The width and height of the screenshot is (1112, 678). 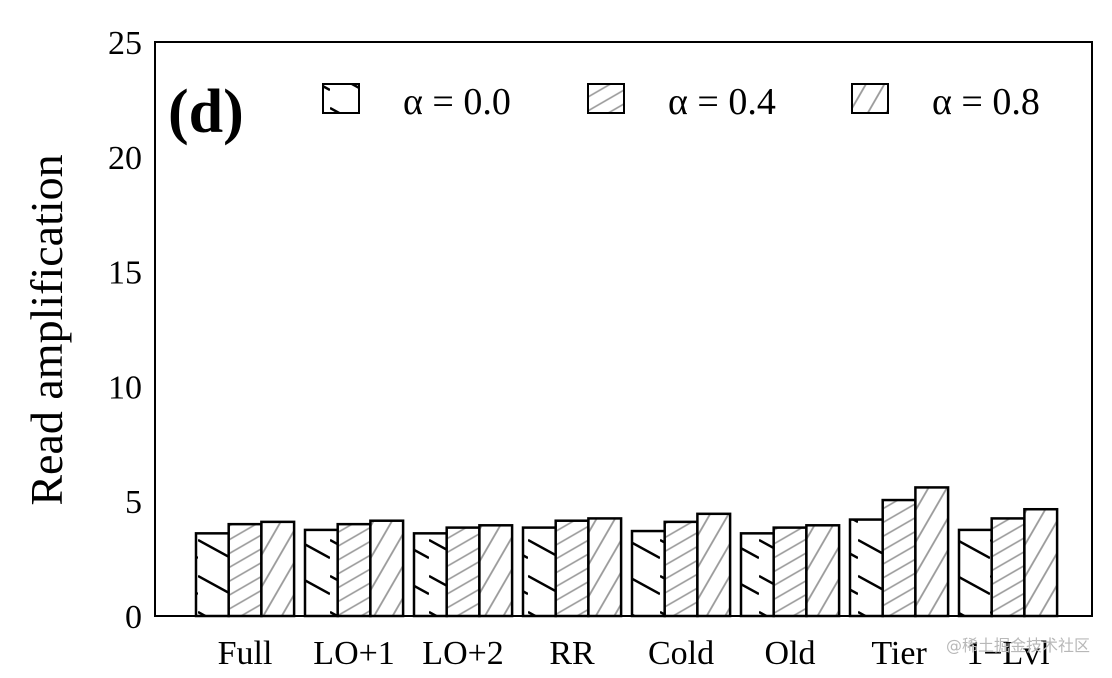 What do you see at coordinates (463, 653) in the screenshot?
I see `x-tick-label: LO+2` at bounding box center [463, 653].